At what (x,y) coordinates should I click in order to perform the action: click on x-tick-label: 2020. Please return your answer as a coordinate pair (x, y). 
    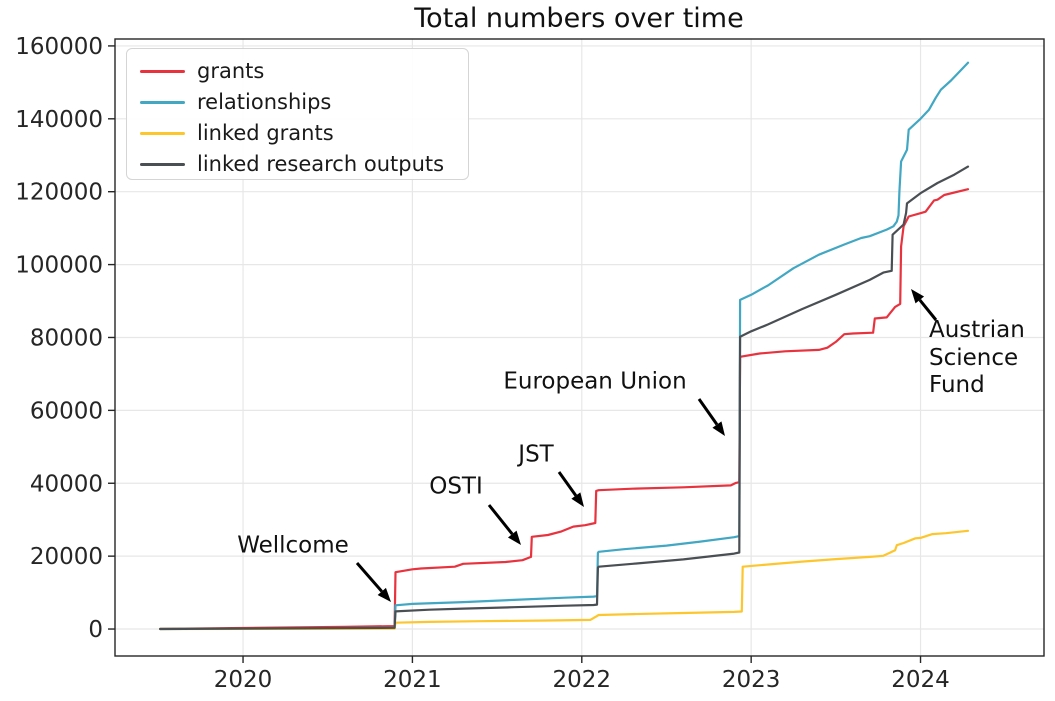
    Looking at the image, I should click on (243, 680).